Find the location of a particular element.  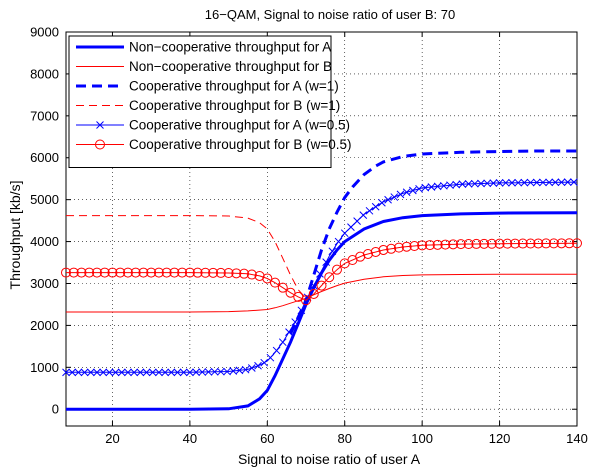

x-tick-label: 80 is located at coordinates (344, 438).